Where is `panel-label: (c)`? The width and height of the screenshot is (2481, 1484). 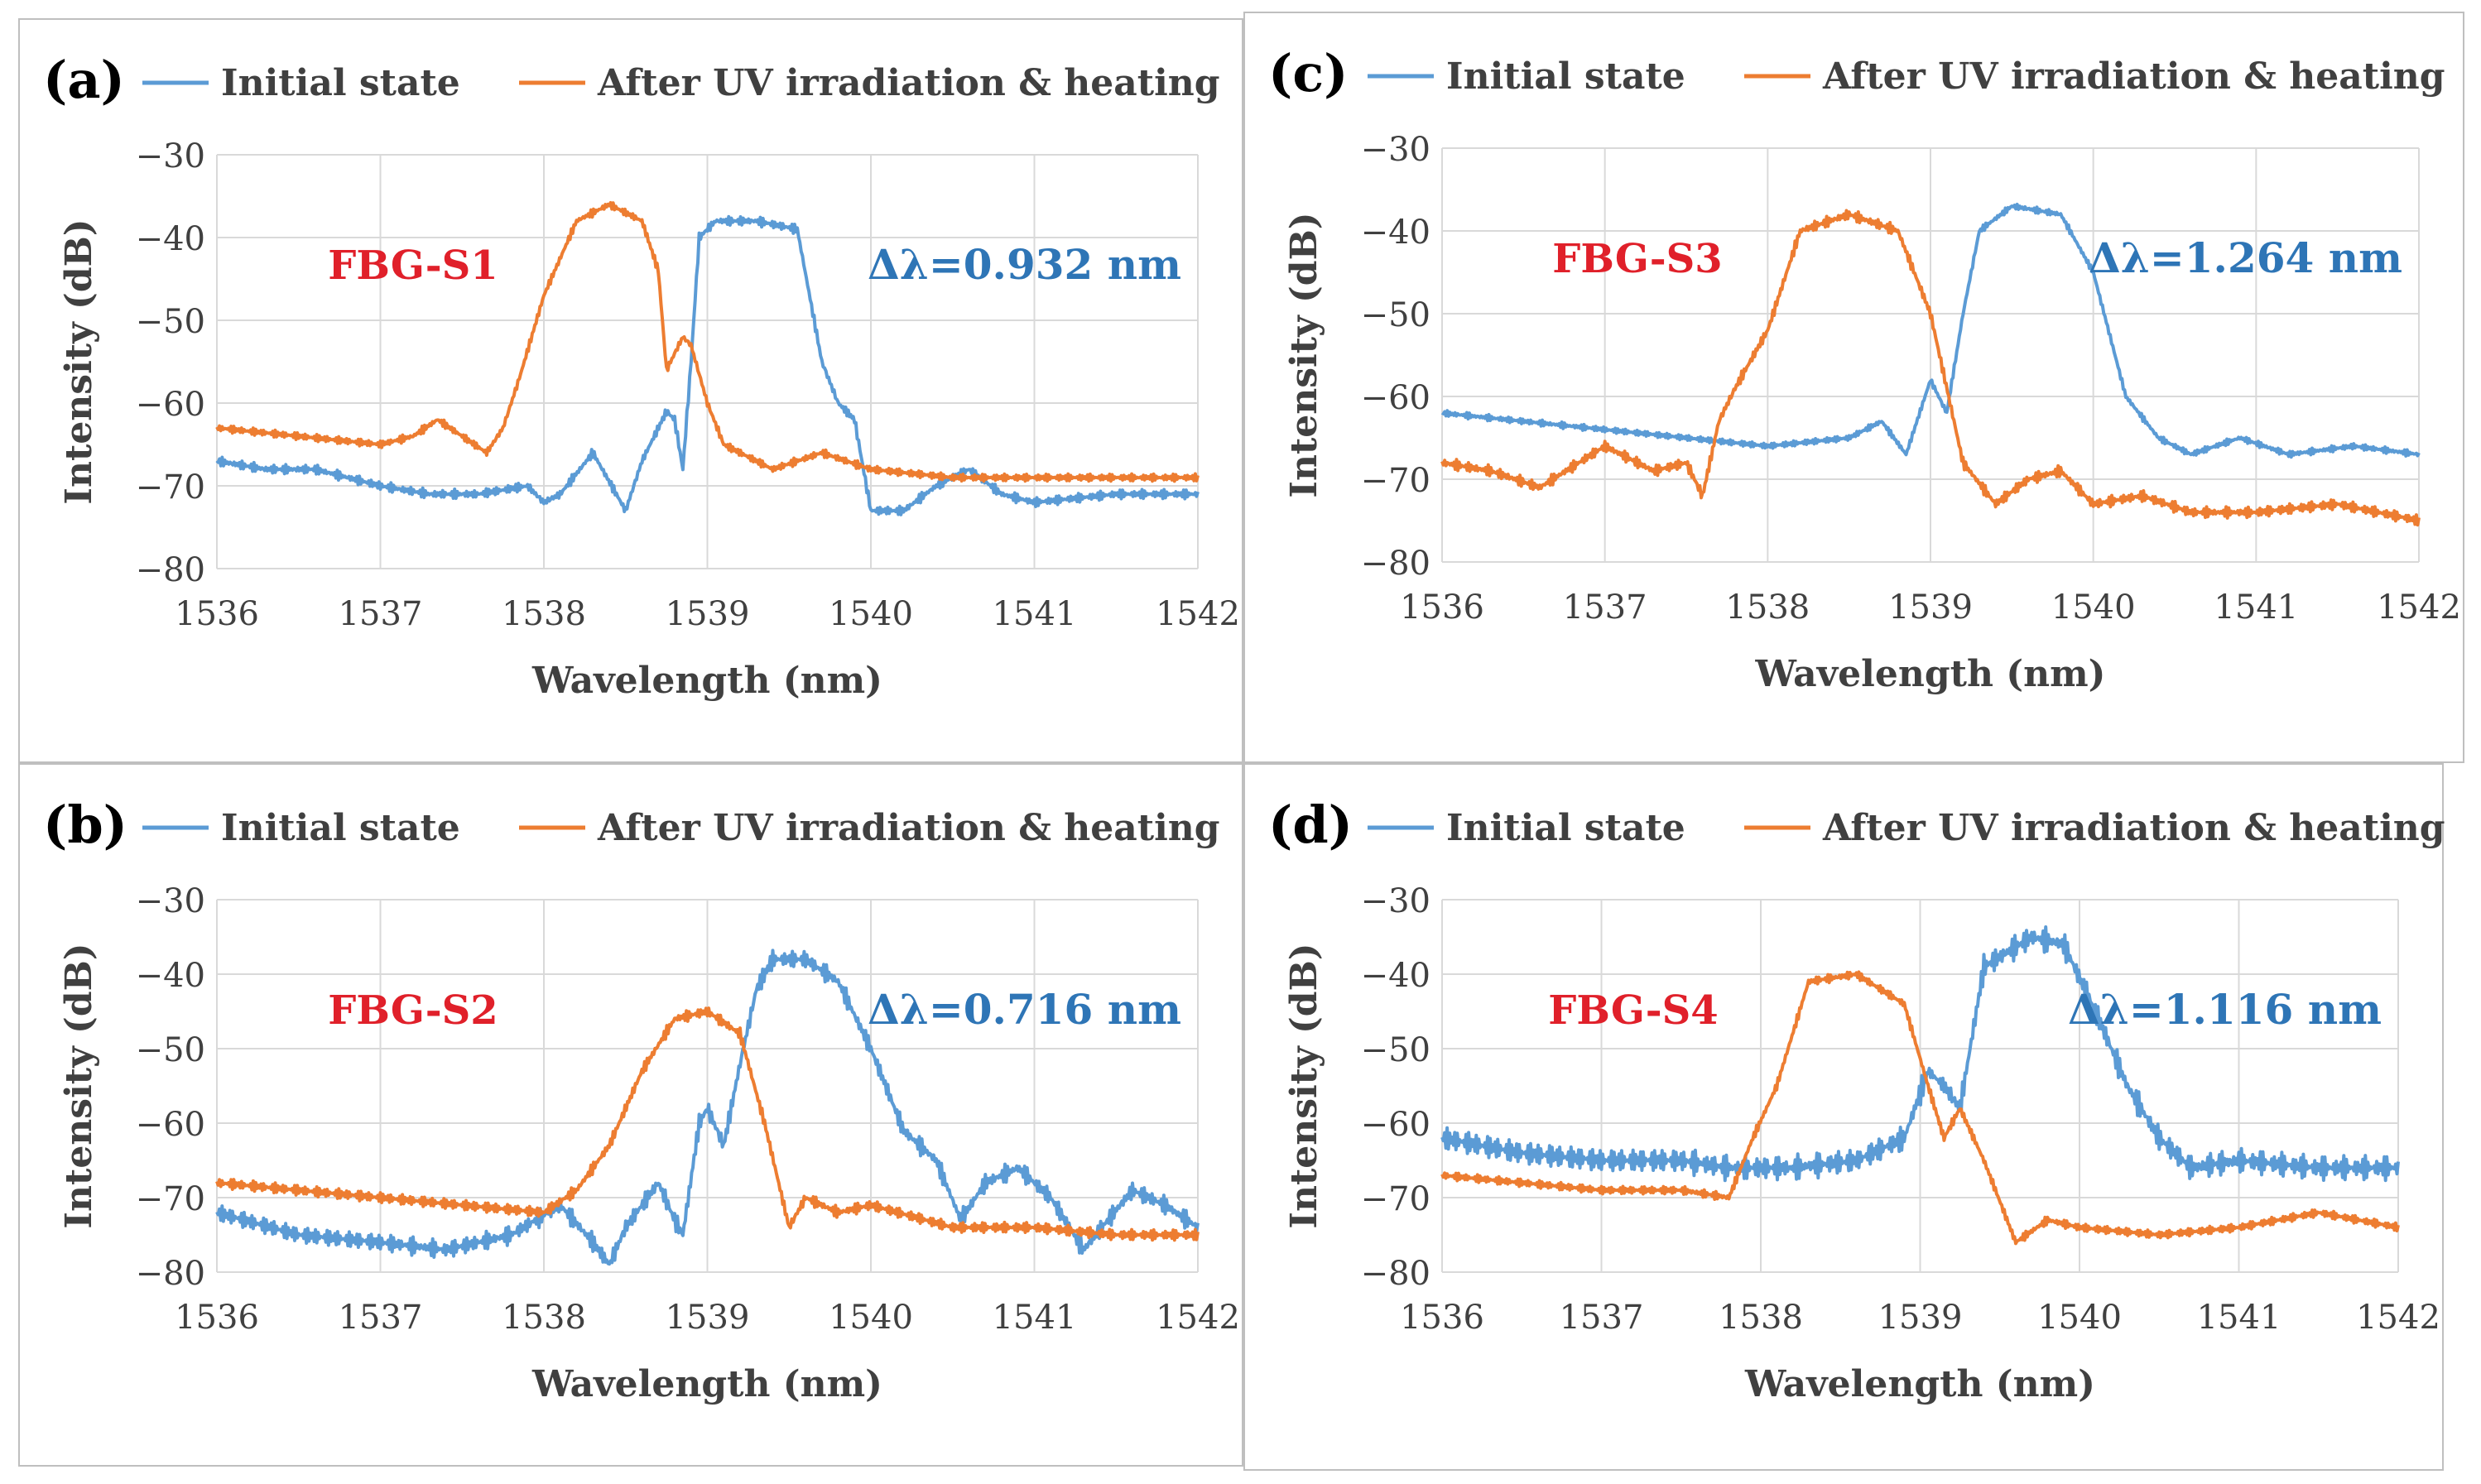
panel-label: (c) is located at coordinates (1308, 73).